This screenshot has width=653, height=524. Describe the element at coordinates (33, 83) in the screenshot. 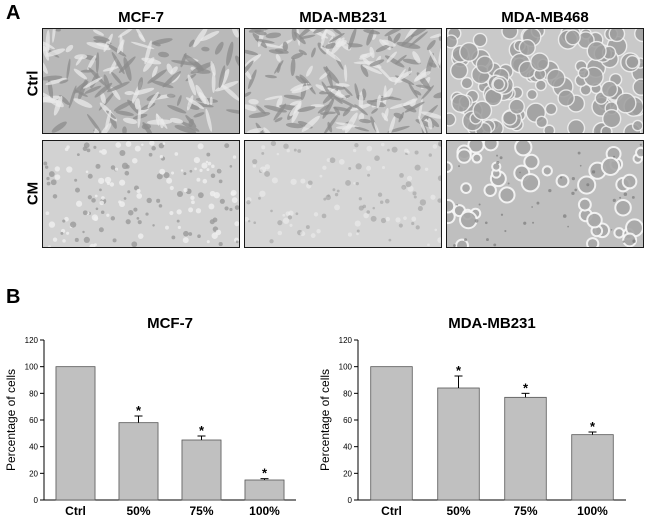

I see `row-label-ctrl: Ctrl` at that location.